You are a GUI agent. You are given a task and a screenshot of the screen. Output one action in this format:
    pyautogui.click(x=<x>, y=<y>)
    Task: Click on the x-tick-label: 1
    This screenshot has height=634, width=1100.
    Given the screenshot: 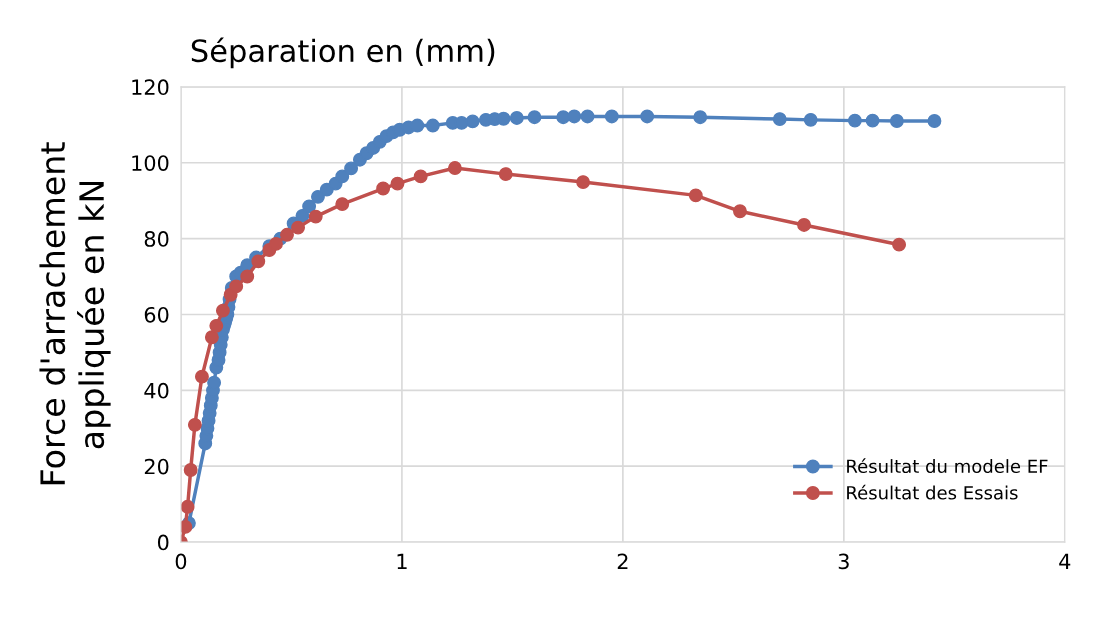 What is the action you would take?
    pyautogui.click(x=402, y=561)
    